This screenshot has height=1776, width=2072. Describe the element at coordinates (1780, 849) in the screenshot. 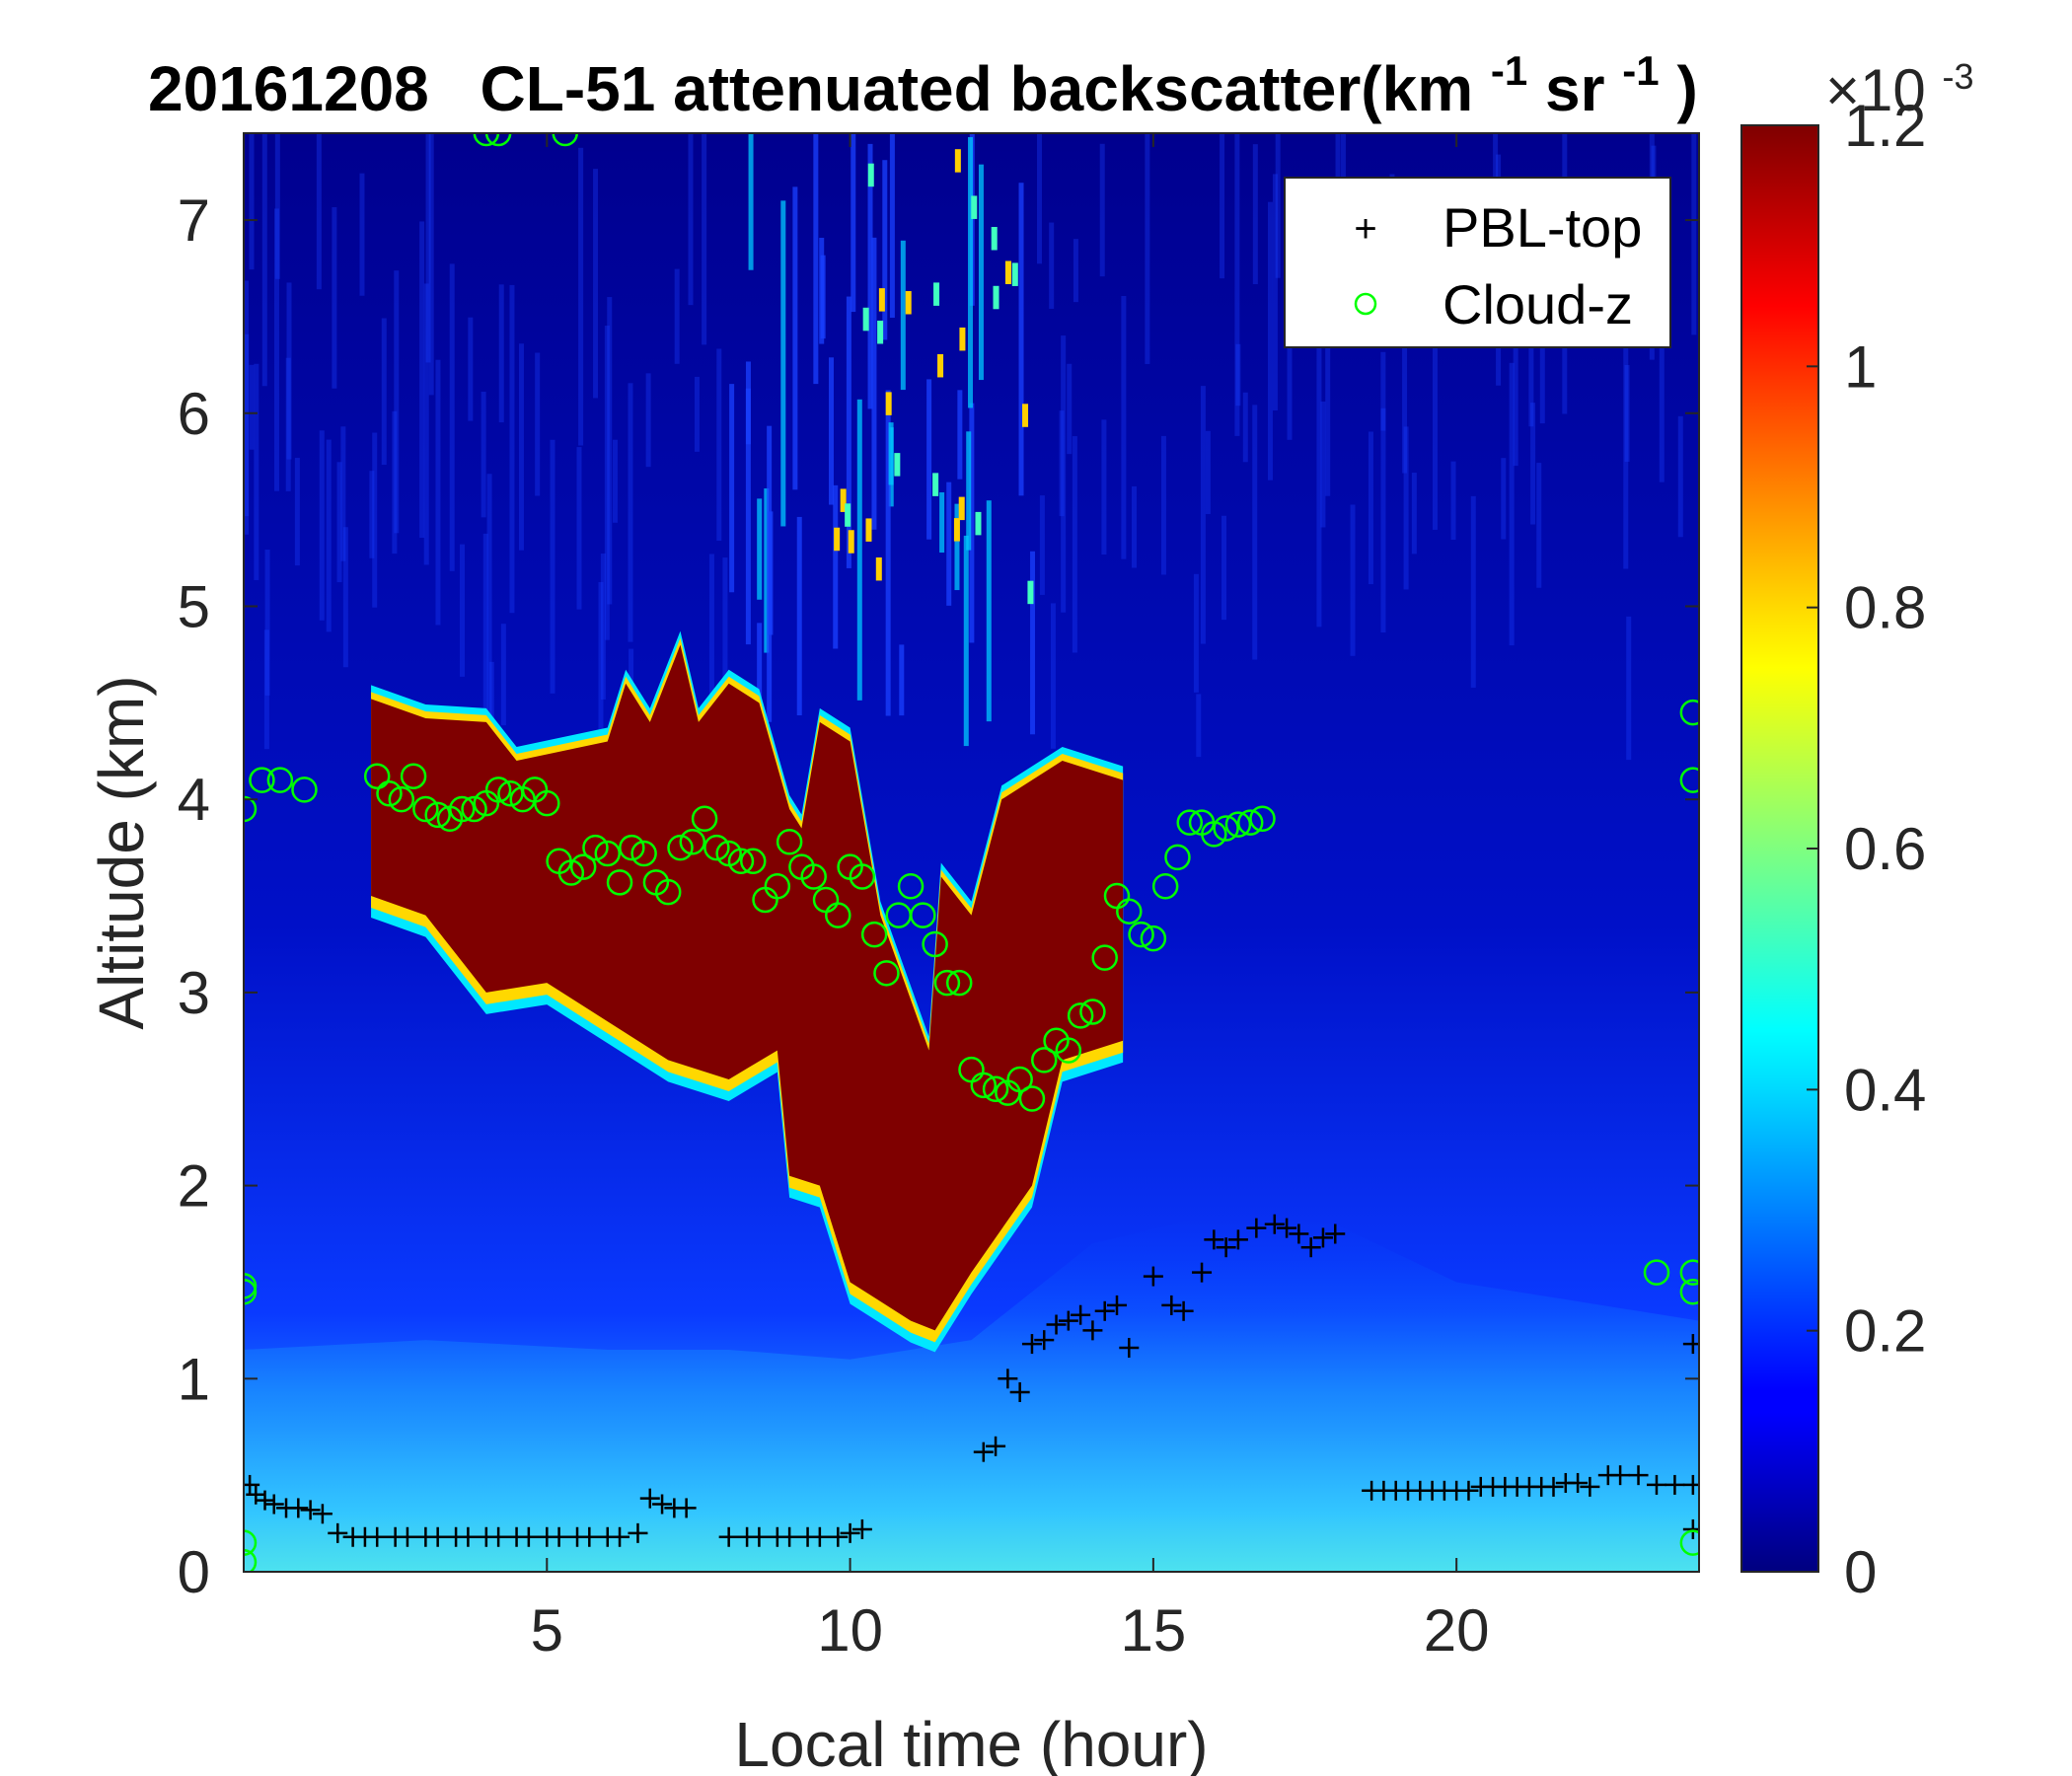

I see `colorbar-gradient` at that location.